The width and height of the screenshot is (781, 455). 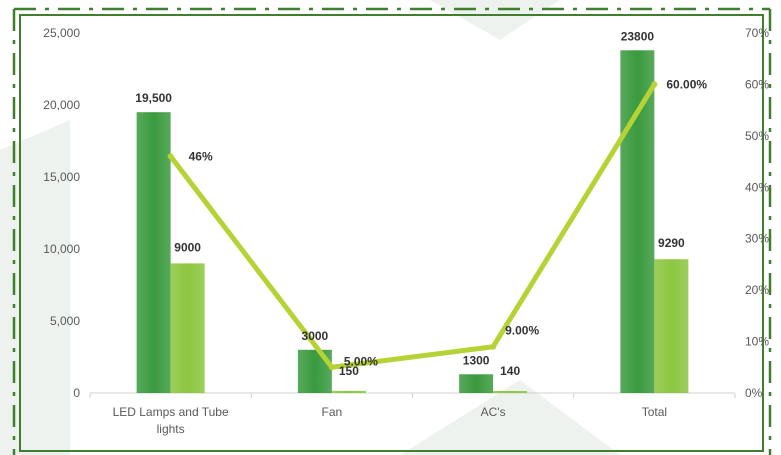 I want to click on x-category-label-line: AC's, so click(x=493, y=412).